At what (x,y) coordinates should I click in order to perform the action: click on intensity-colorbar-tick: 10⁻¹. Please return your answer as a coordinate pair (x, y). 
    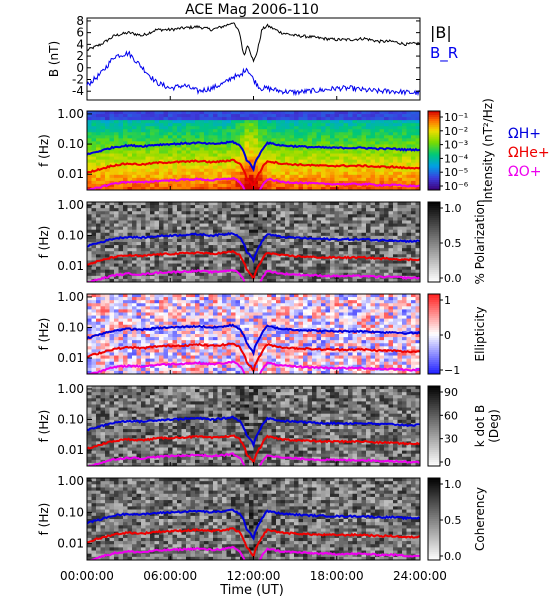
    Looking at the image, I should click on (456, 117).